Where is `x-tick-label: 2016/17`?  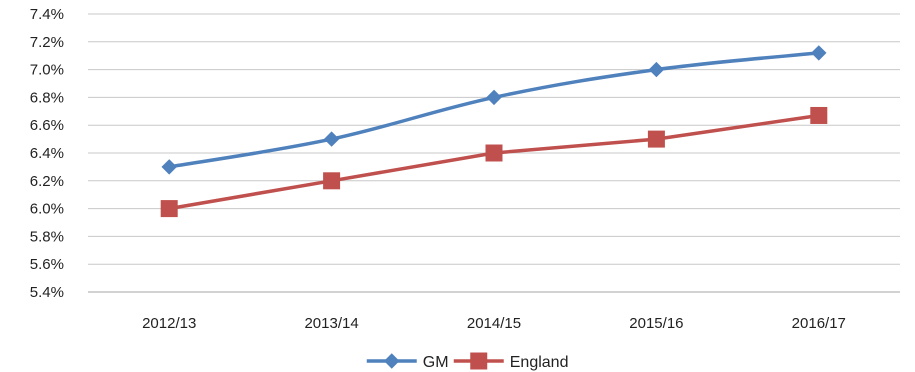 x-tick-label: 2016/17 is located at coordinates (819, 323).